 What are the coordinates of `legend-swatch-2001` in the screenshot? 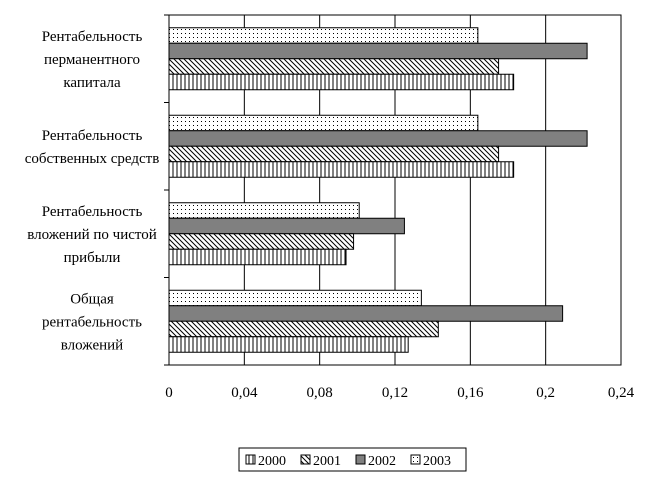 It's located at (305, 459).